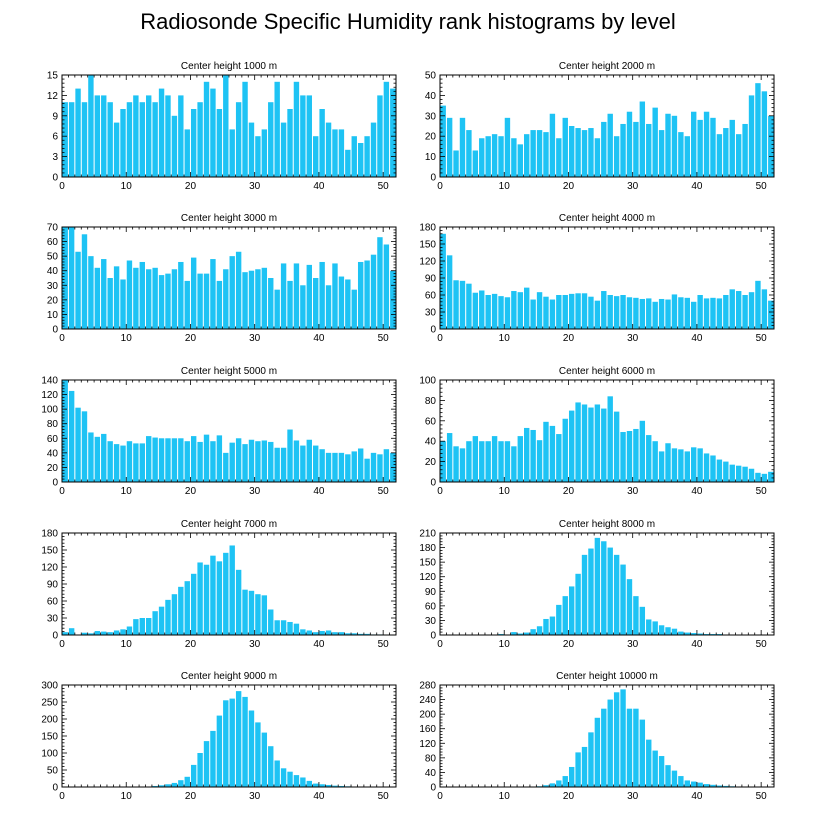  I want to click on y-tick-label: 50, so click(53, 257).